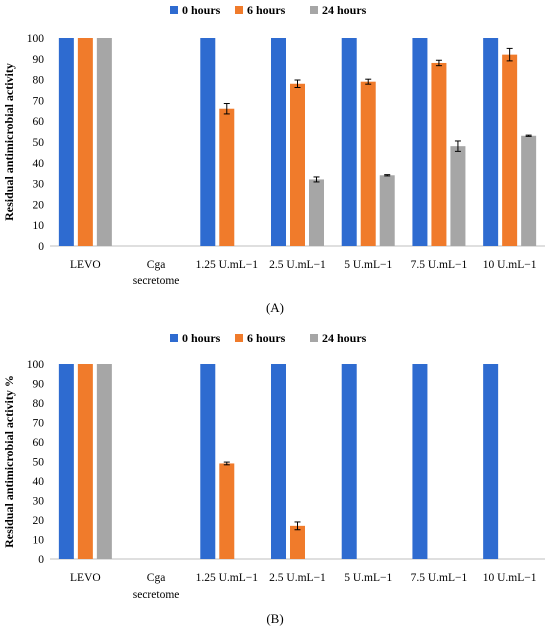 The image size is (550, 632). I want to click on panel-label: (A), so click(275, 307).